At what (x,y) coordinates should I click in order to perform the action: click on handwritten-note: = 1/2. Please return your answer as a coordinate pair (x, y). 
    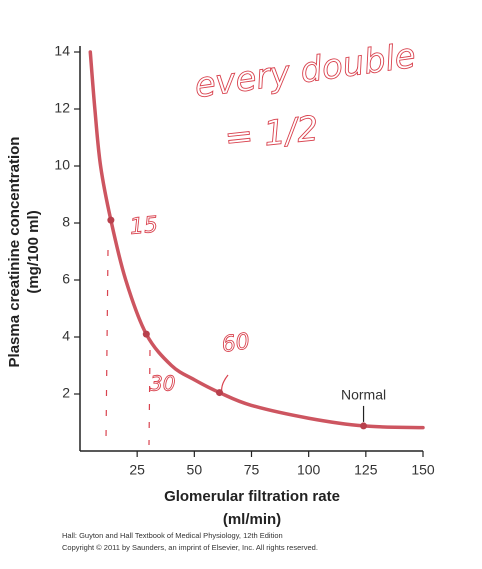
    Looking at the image, I should click on (272, 134).